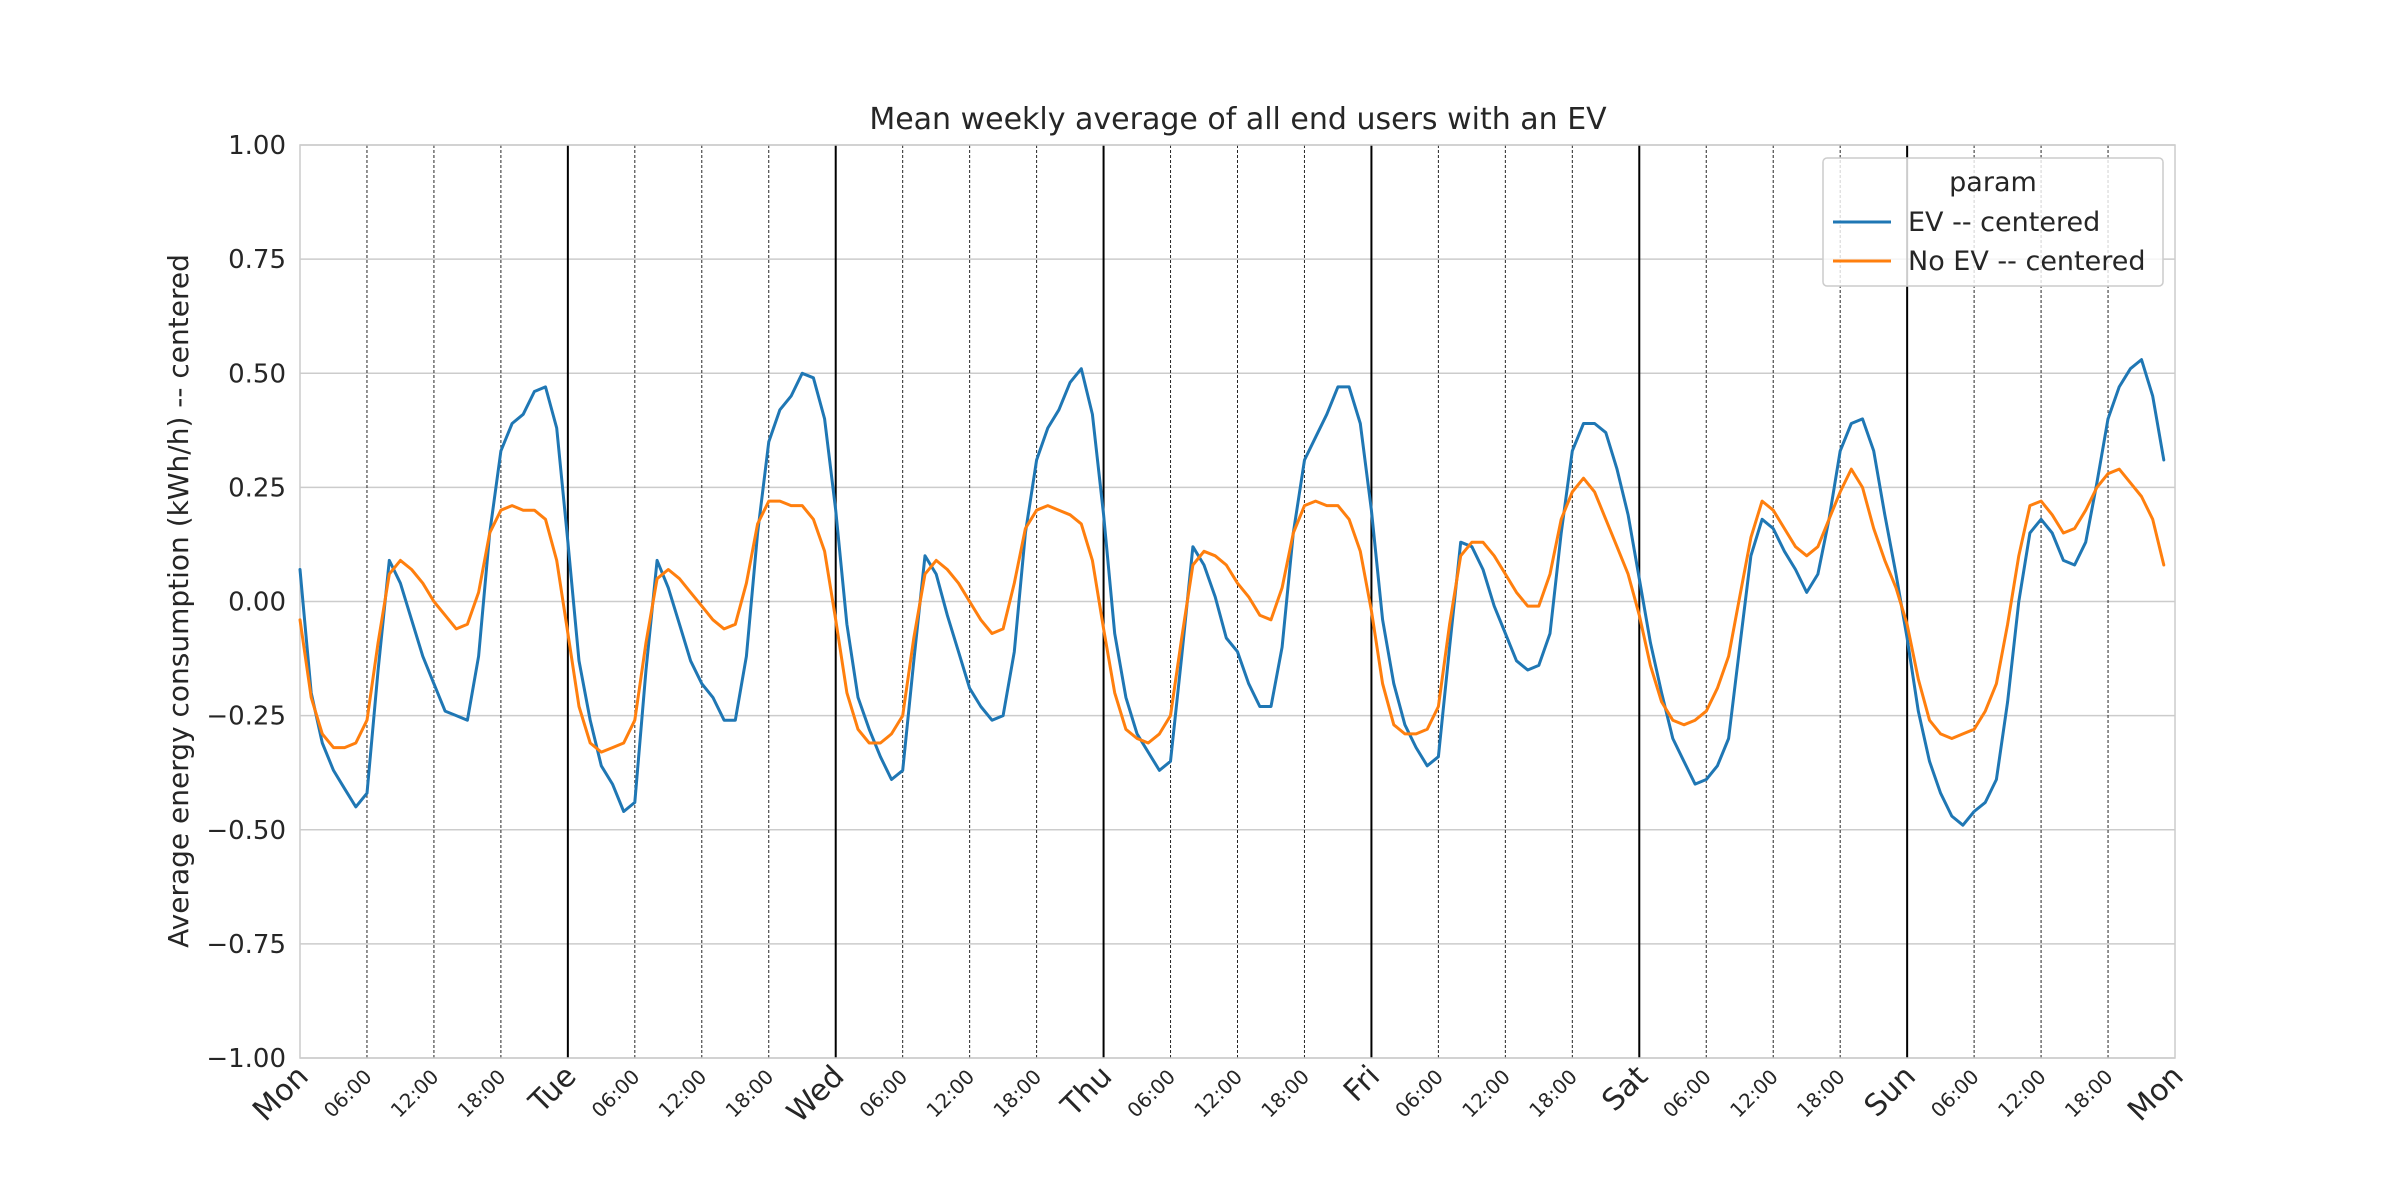  I want to click on y-tick-label: 0.50, so click(257, 374).